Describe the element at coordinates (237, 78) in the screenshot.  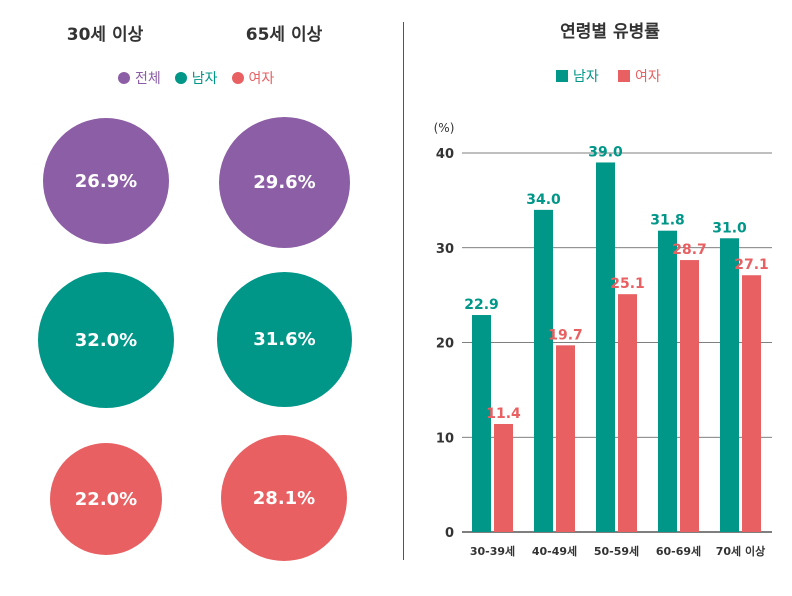
I see `legend-swatch-female` at that location.